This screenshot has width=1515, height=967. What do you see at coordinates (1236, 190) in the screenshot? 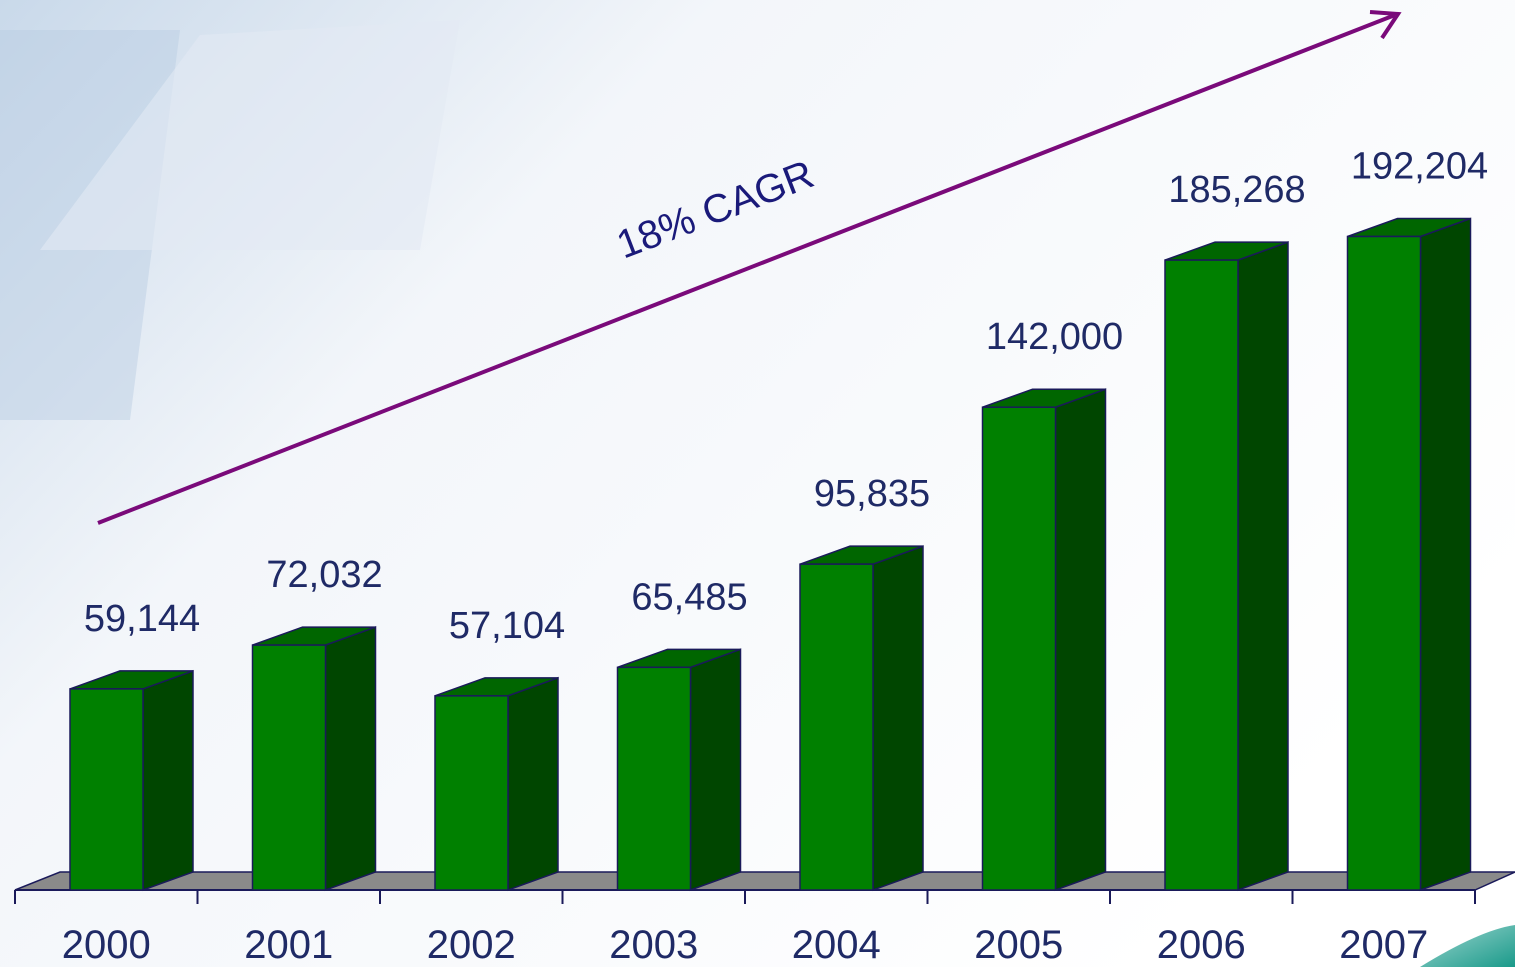
I see `value-label: 185,268` at bounding box center [1236, 190].